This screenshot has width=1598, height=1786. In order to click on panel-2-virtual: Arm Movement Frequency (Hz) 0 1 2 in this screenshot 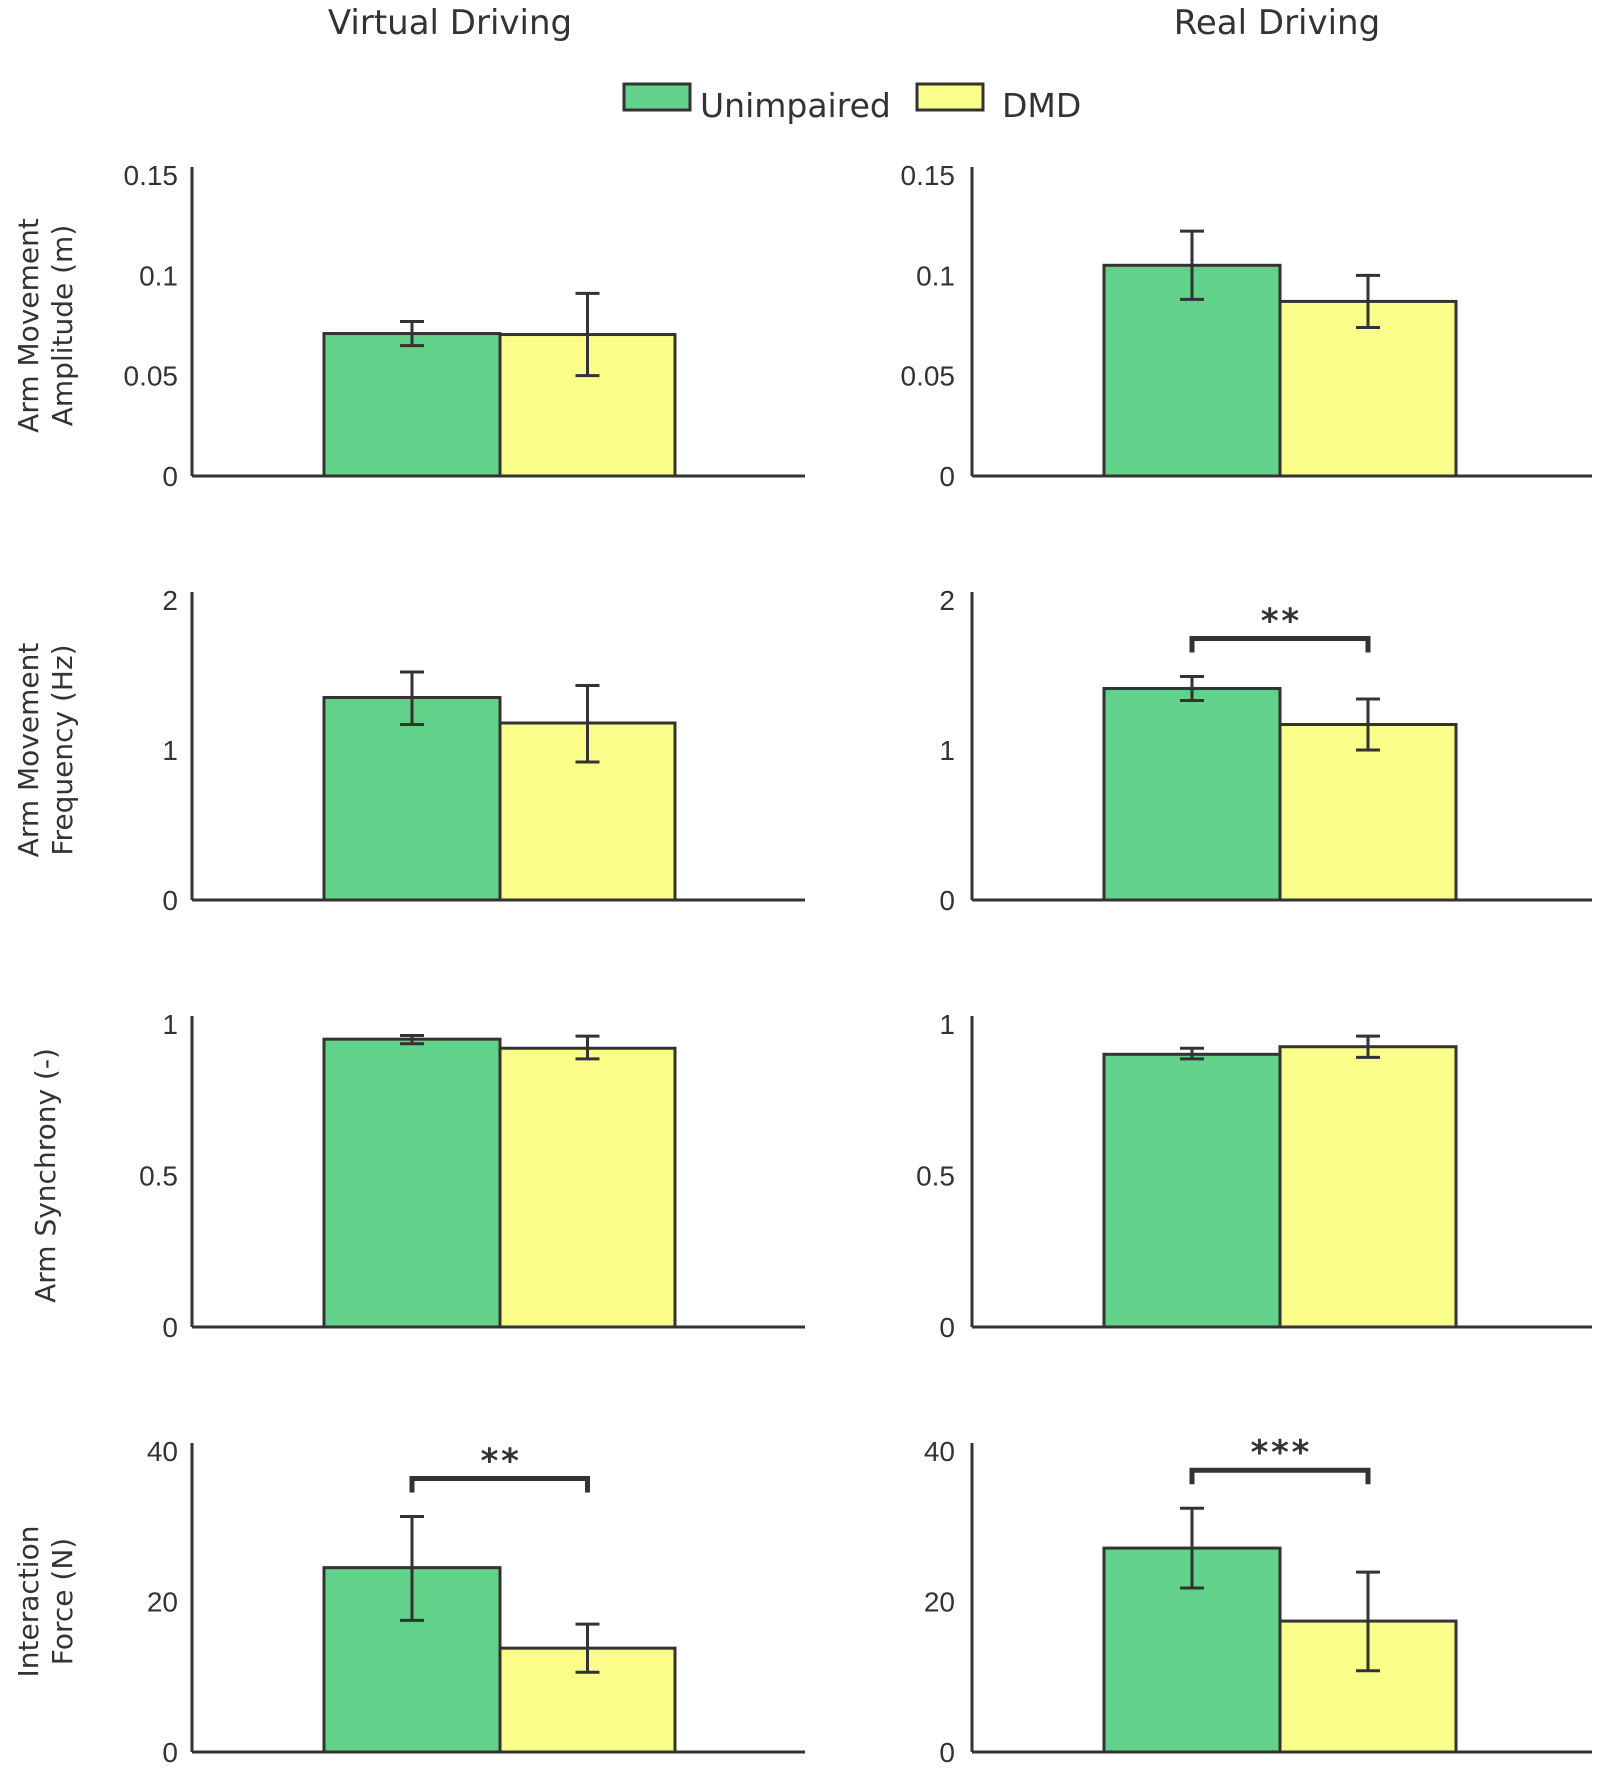, I will do `click(408, 750)`.